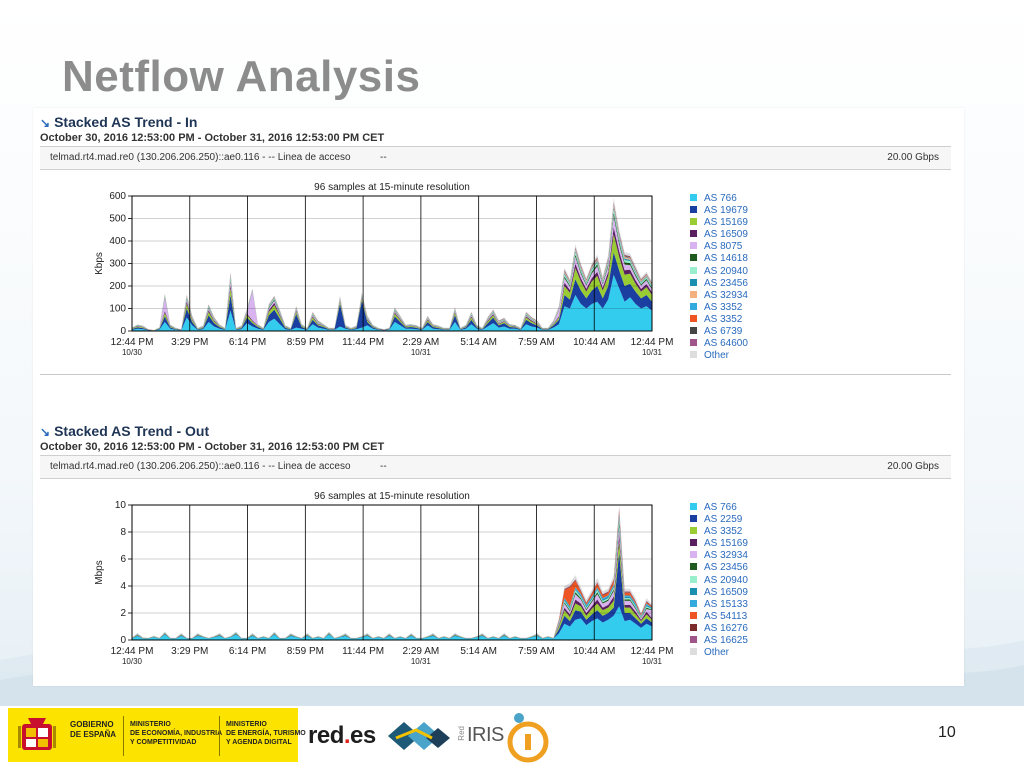  What do you see at coordinates (719, 344) in the screenshot?
I see `legend-entry: AS 64600` at bounding box center [719, 344].